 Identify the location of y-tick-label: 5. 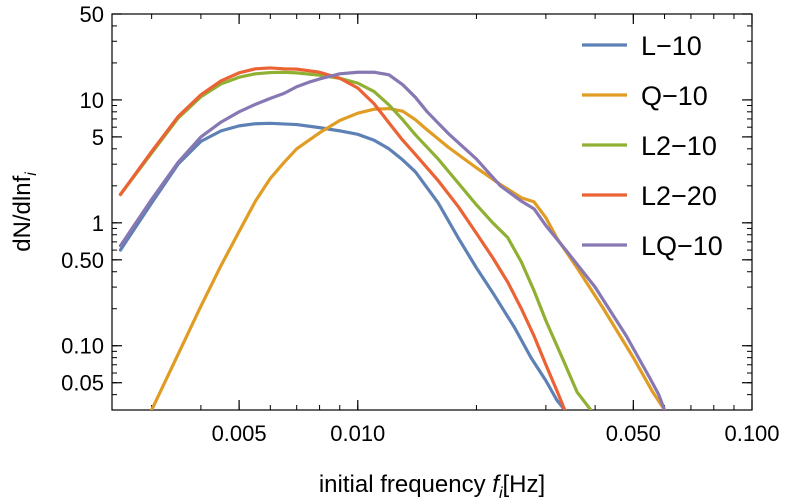
(98, 137).